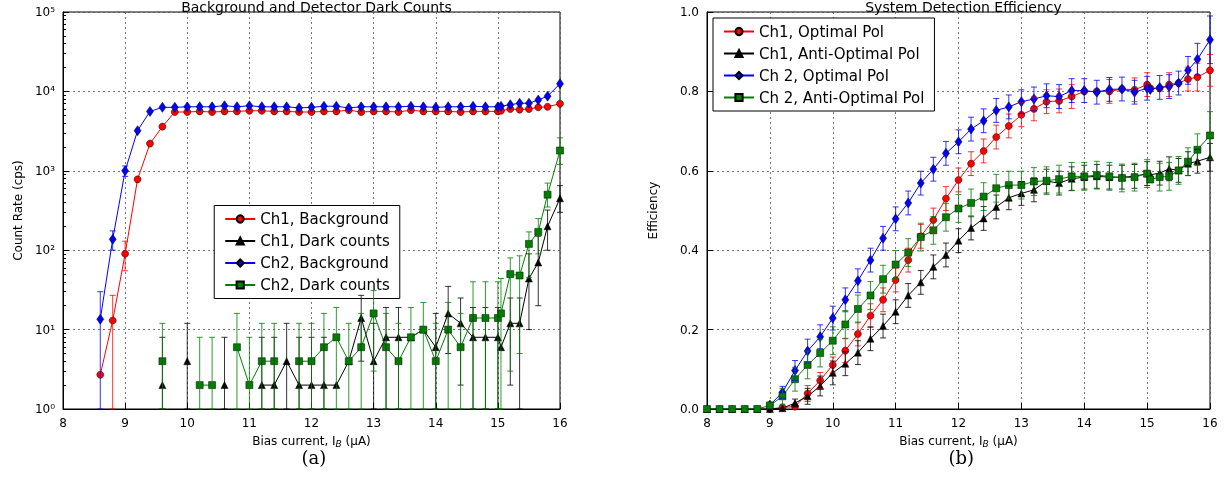 The image size is (1228, 504). I want to click on y-tick-label: 1.0, so click(689, 12).